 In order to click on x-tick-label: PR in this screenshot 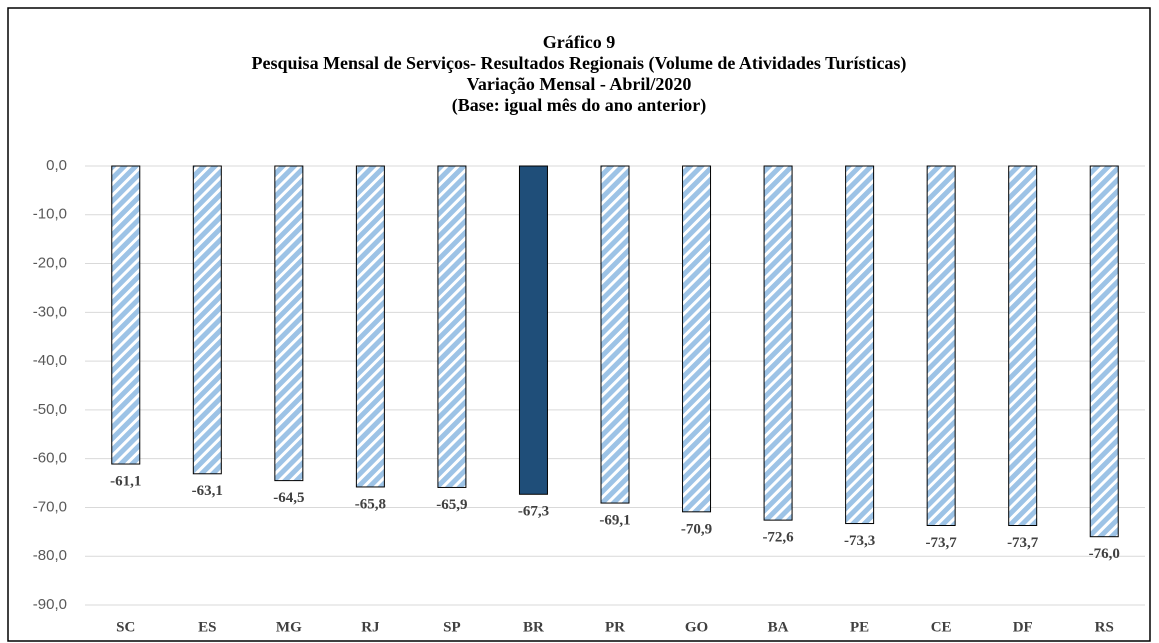, I will do `click(615, 627)`.